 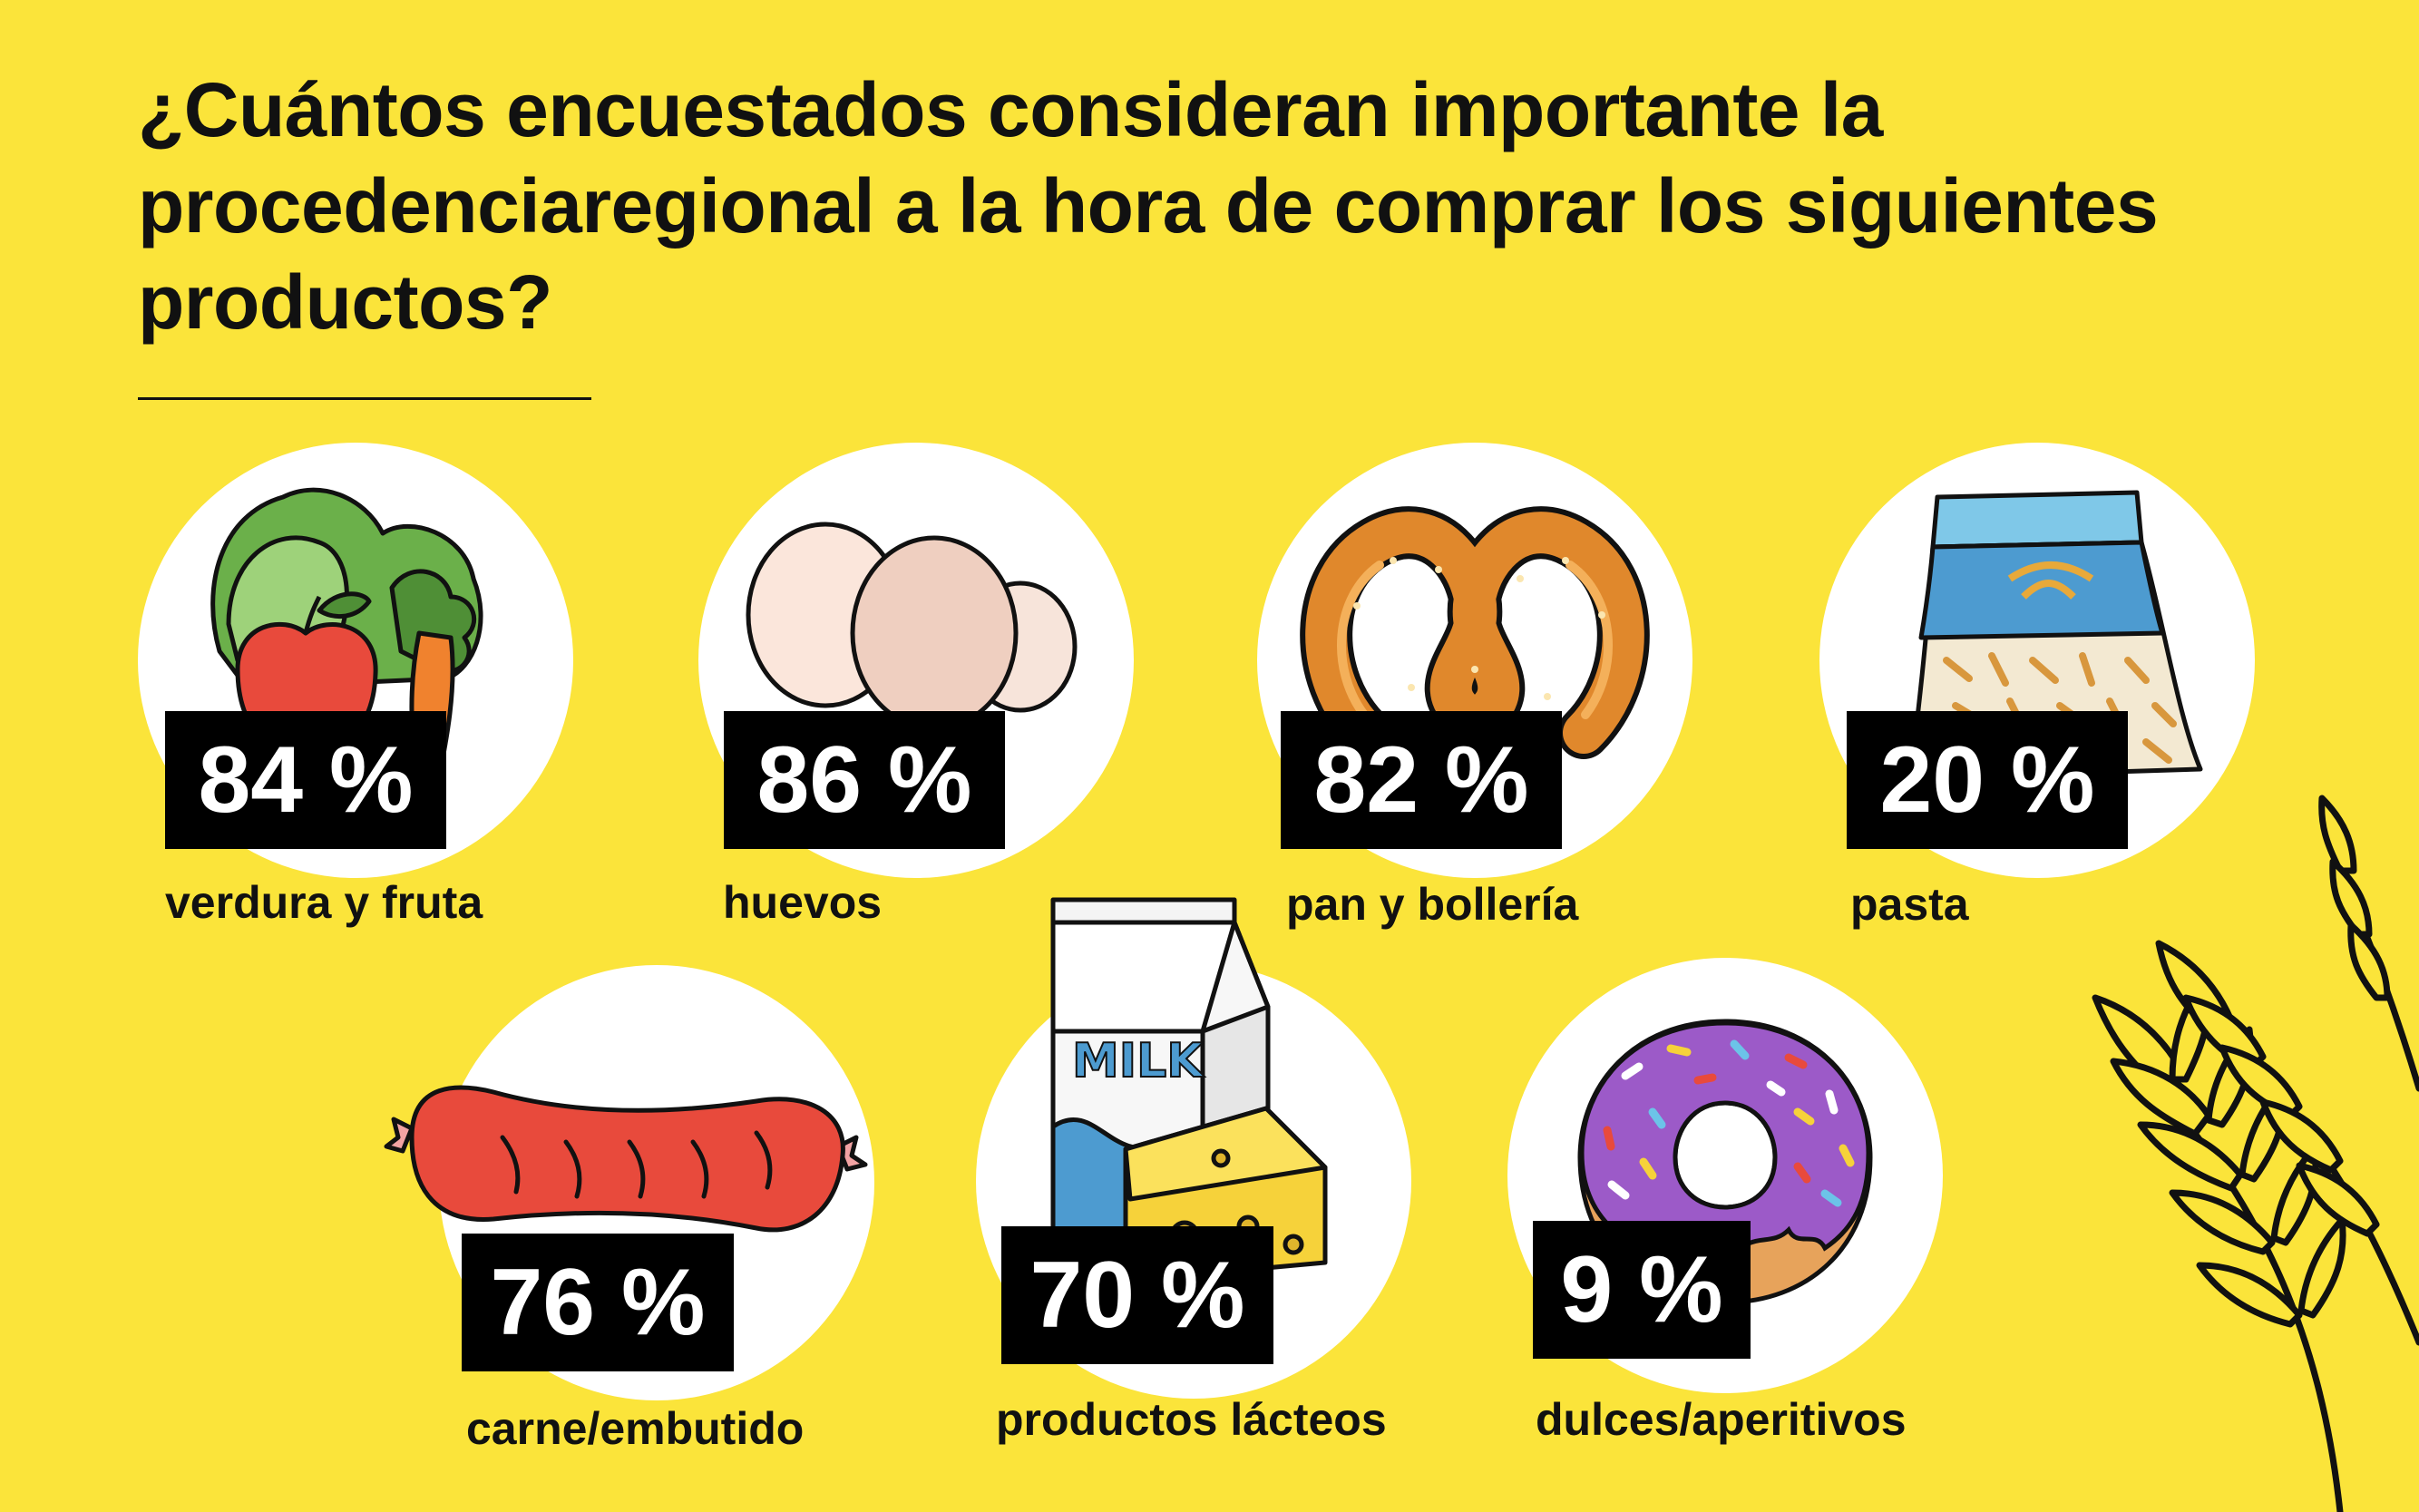 I want to click on percent-badge: 70 %, so click(x=1137, y=1295).